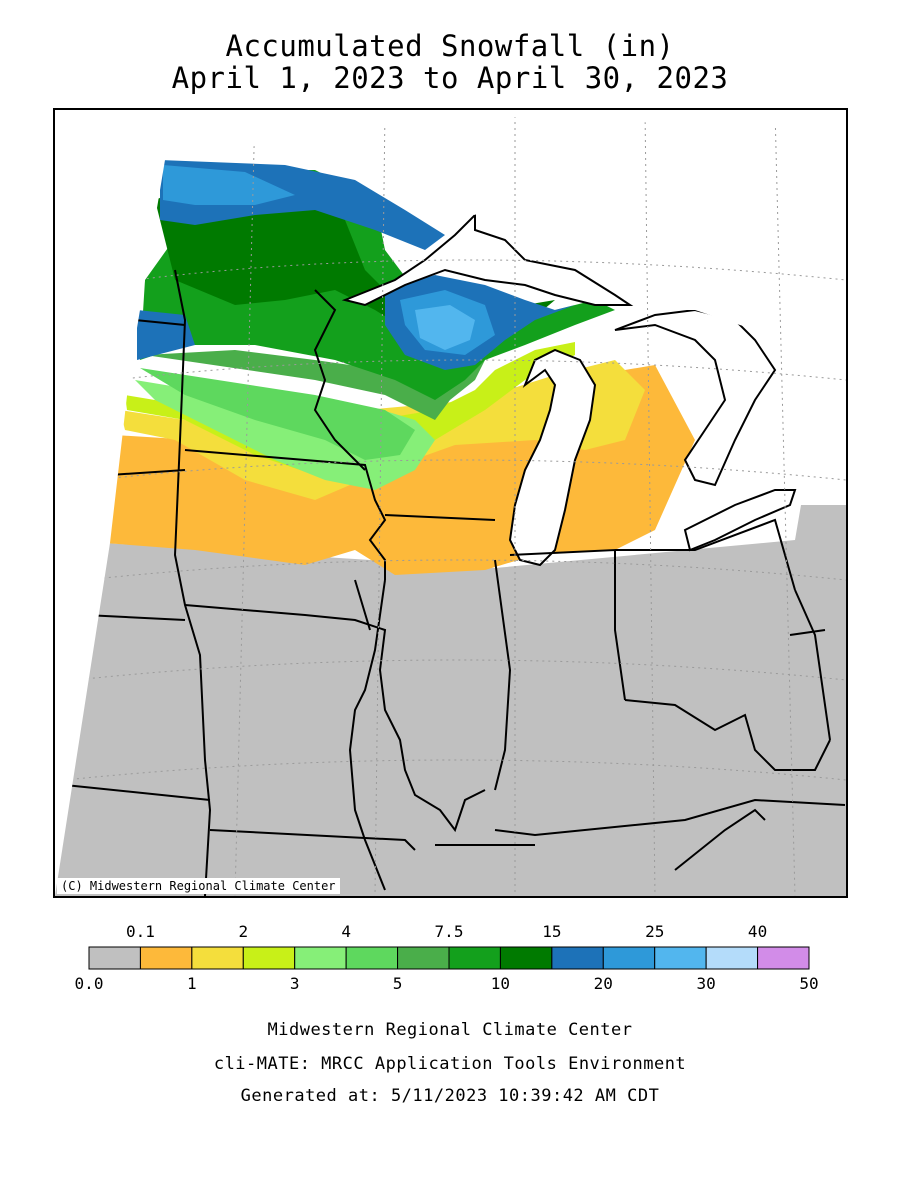  What do you see at coordinates (552, 457) in the screenshot?
I see `lake-michigan` at bounding box center [552, 457].